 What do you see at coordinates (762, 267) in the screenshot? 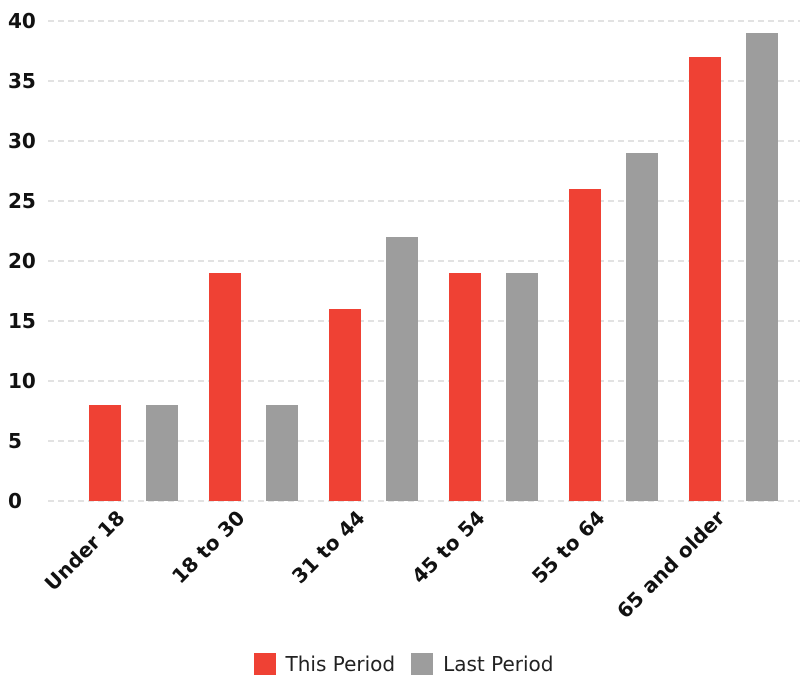
I see `bar-last-period-65-and-older` at bounding box center [762, 267].